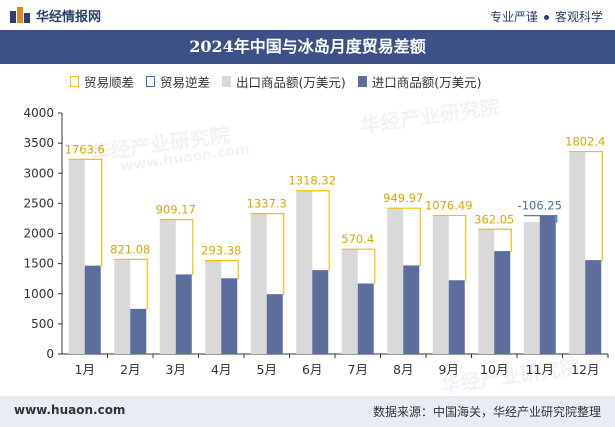  What do you see at coordinates (130, 249) in the screenshot?
I see `balance-label: 821.08` at bounding box center [130, 249].